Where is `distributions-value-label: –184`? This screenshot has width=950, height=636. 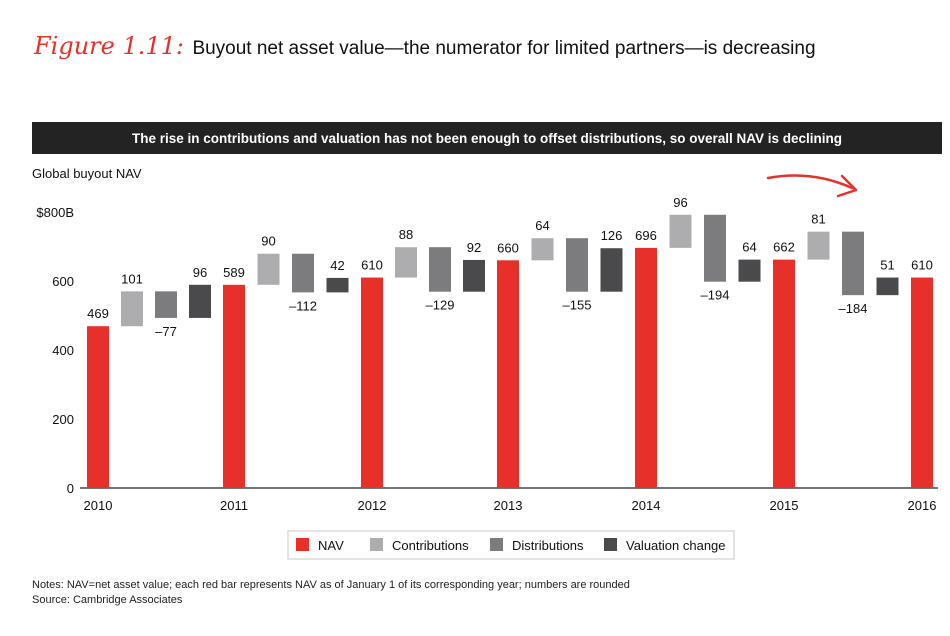 distributions-value-label: –184 is located at coordinates (853, 308).